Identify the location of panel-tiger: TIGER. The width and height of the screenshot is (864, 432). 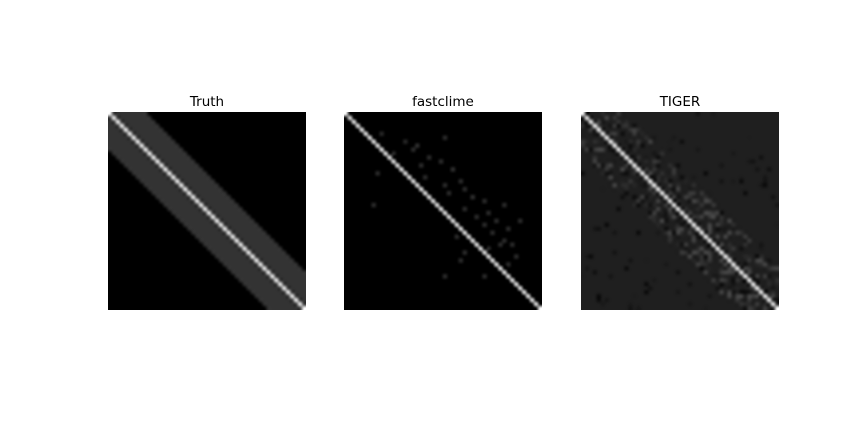
(680, 201).